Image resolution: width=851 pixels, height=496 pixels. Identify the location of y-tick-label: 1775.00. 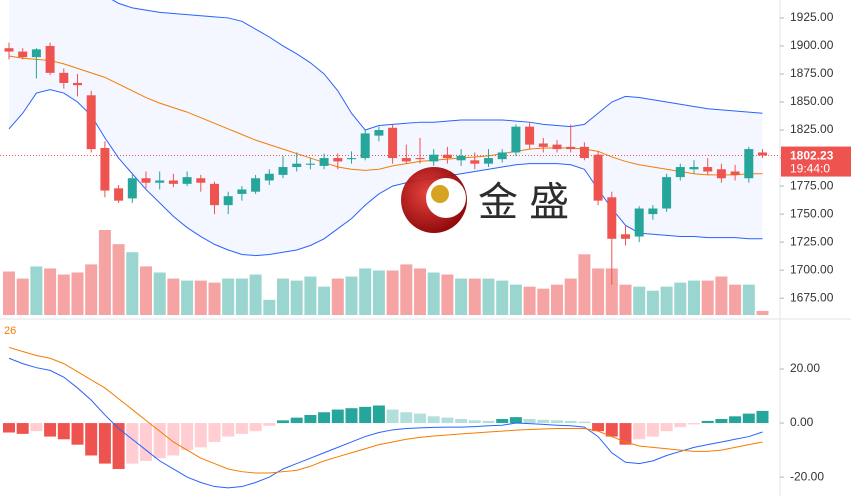
(812, 185).